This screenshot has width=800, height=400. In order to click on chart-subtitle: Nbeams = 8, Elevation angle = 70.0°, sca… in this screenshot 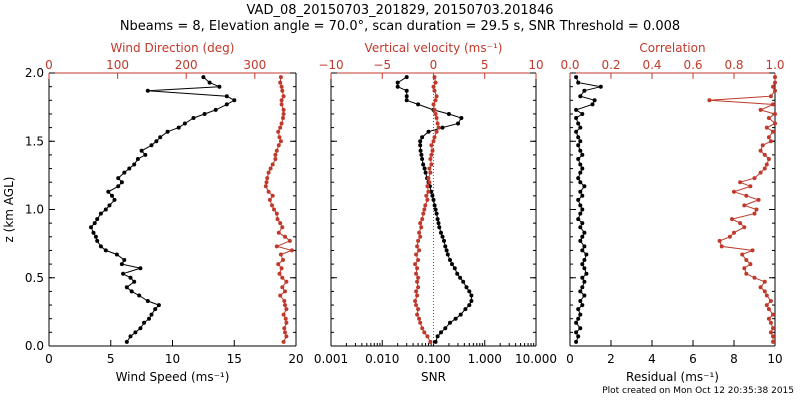, I will do `click(400, 26)`.